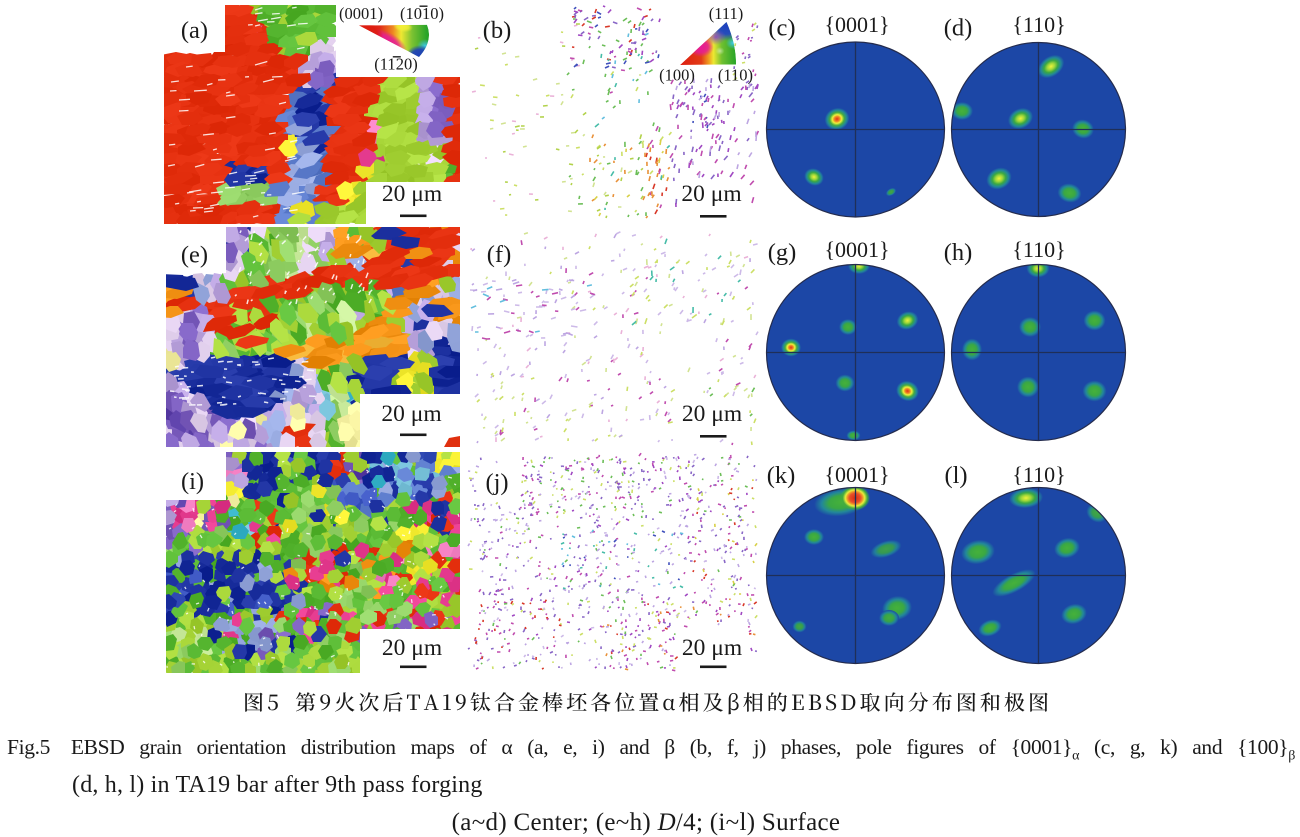 The image size is (1300, 837). What do you see at coordinates (726, 13) in the screenshot?
I see `svg-text: (111)` at bounding box center [726, 13].